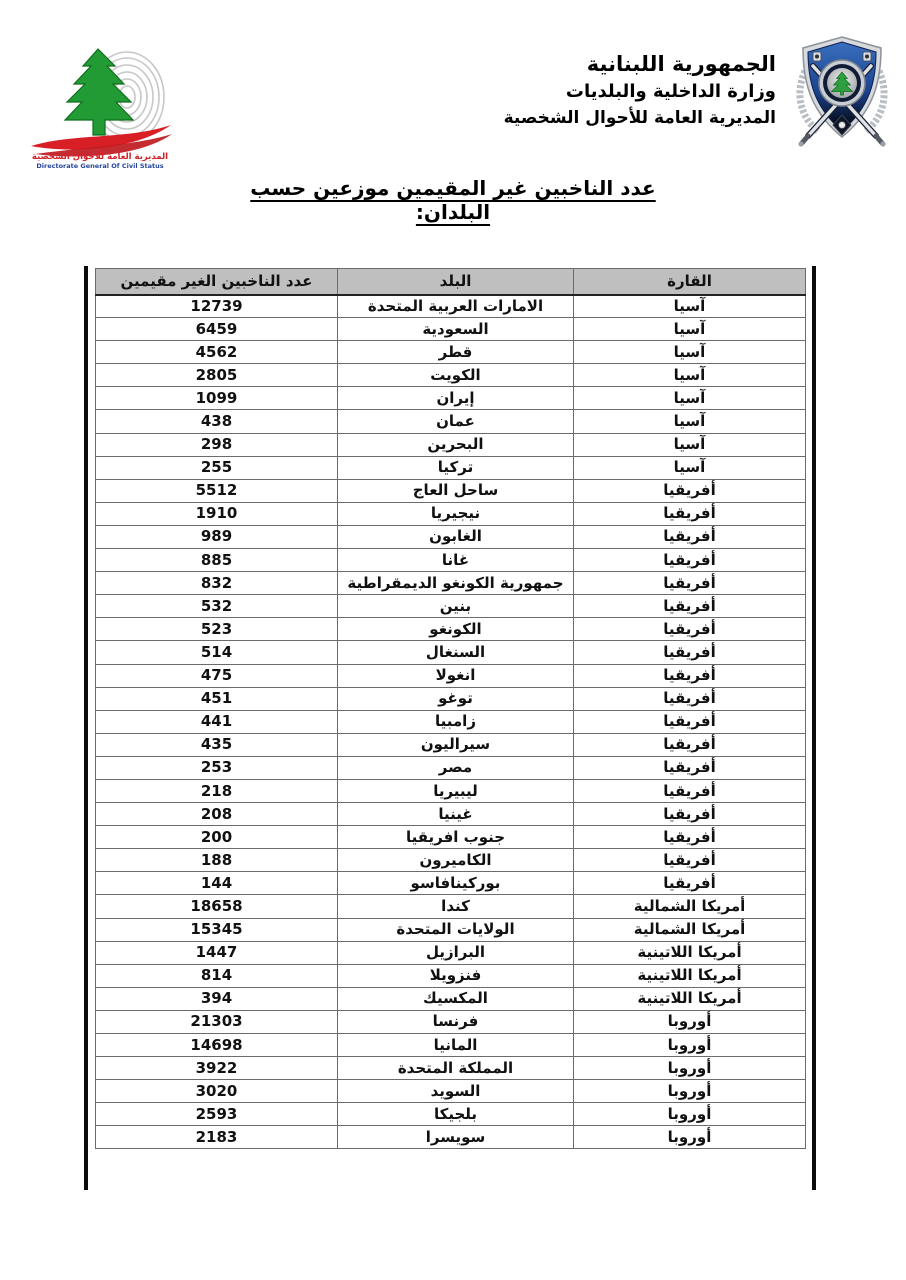  What do you see at coordinates (455, 329) in the screenshot?
I see `country-cell: السعودية` at bounding box center [455, 329].